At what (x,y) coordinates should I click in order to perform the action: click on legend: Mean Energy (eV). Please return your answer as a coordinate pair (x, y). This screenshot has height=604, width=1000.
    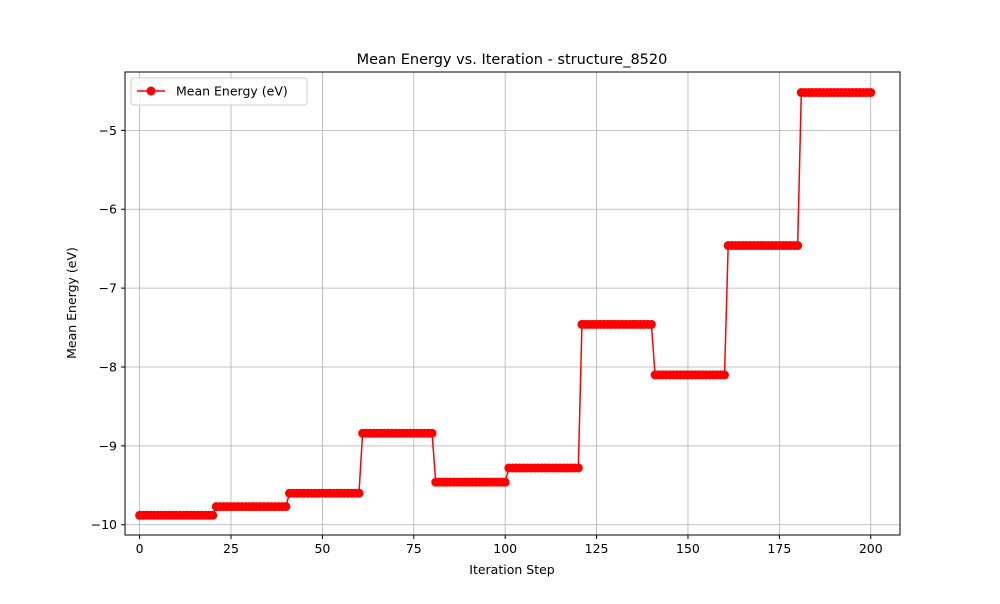
    Looking at the image, I should click on (219, 91).